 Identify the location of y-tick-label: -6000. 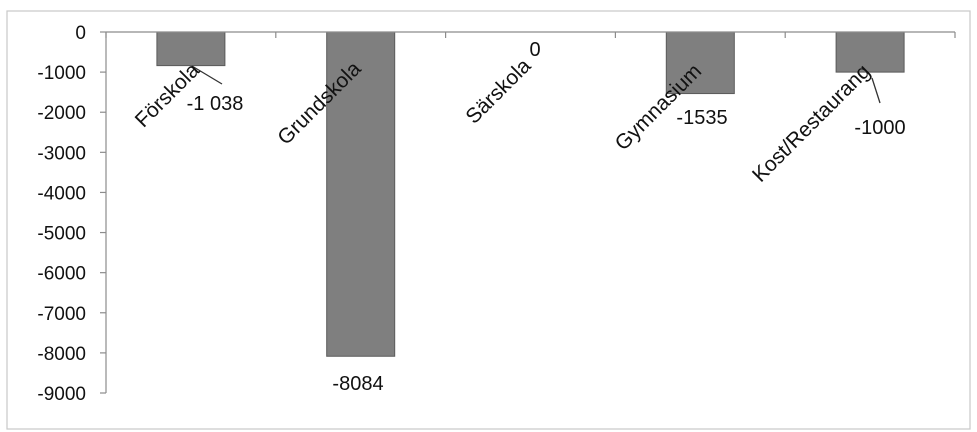
(61, 274).